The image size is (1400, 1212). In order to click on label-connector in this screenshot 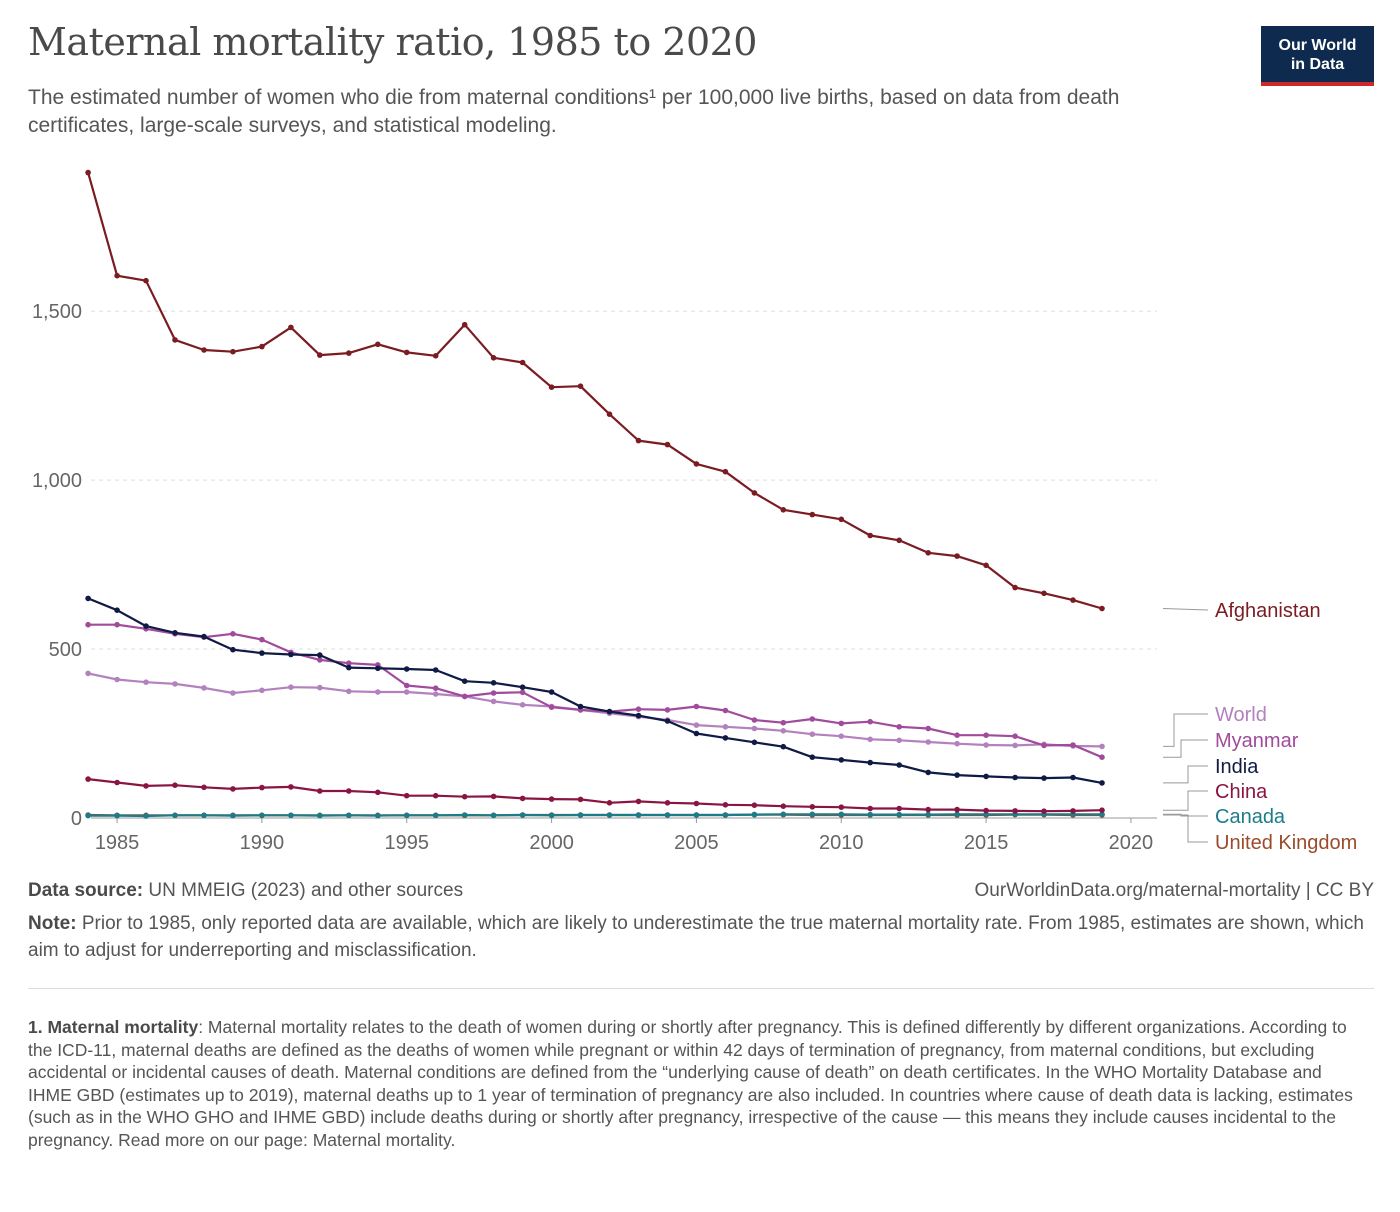, I will do `click(1185, 800)`.